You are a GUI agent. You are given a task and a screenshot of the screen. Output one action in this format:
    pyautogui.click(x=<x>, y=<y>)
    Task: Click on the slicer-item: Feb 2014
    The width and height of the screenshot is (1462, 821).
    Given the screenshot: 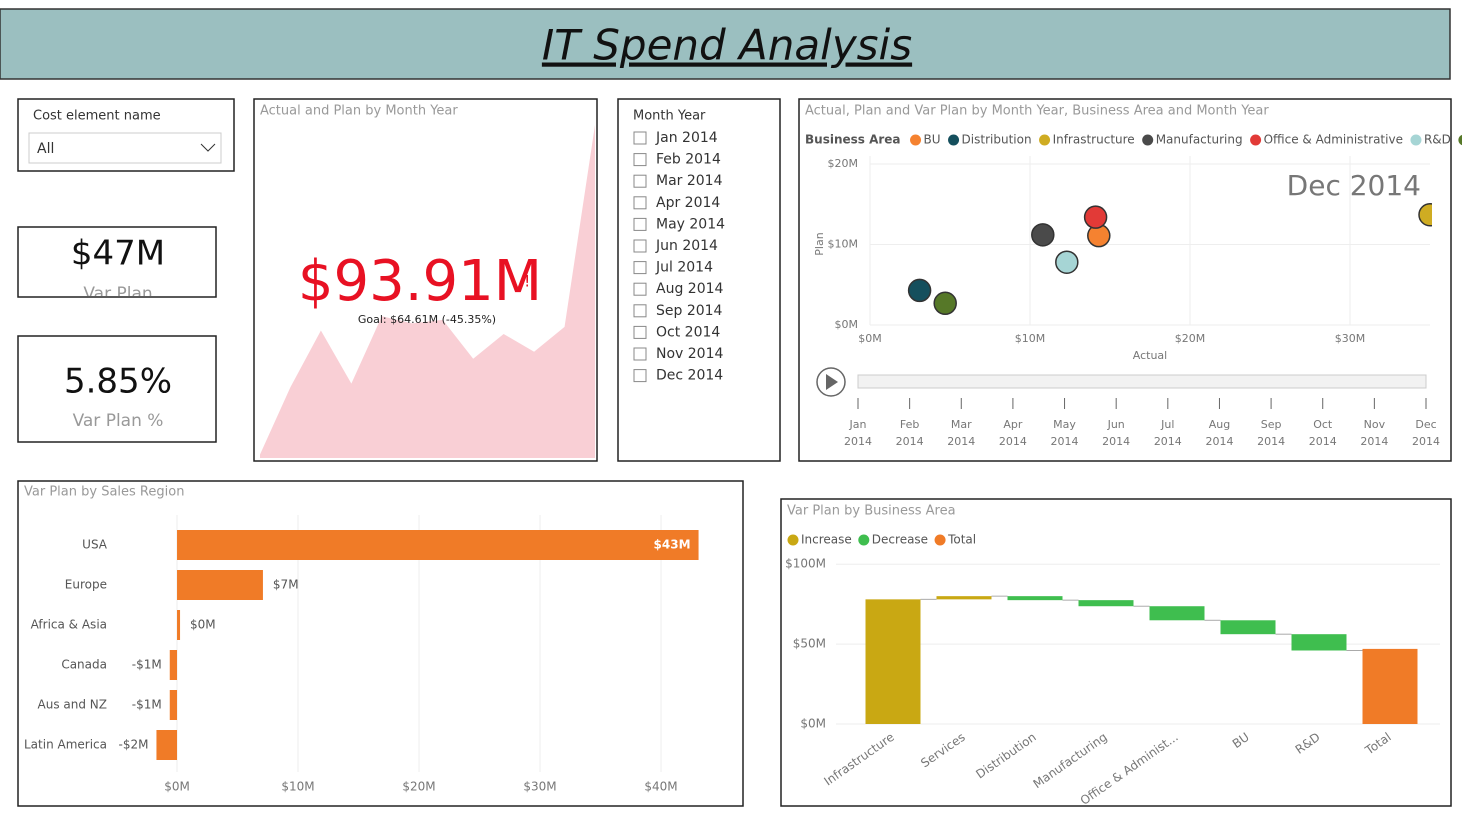 What is the action you would take?
    pyautogui.click(x=688, y=160)
    